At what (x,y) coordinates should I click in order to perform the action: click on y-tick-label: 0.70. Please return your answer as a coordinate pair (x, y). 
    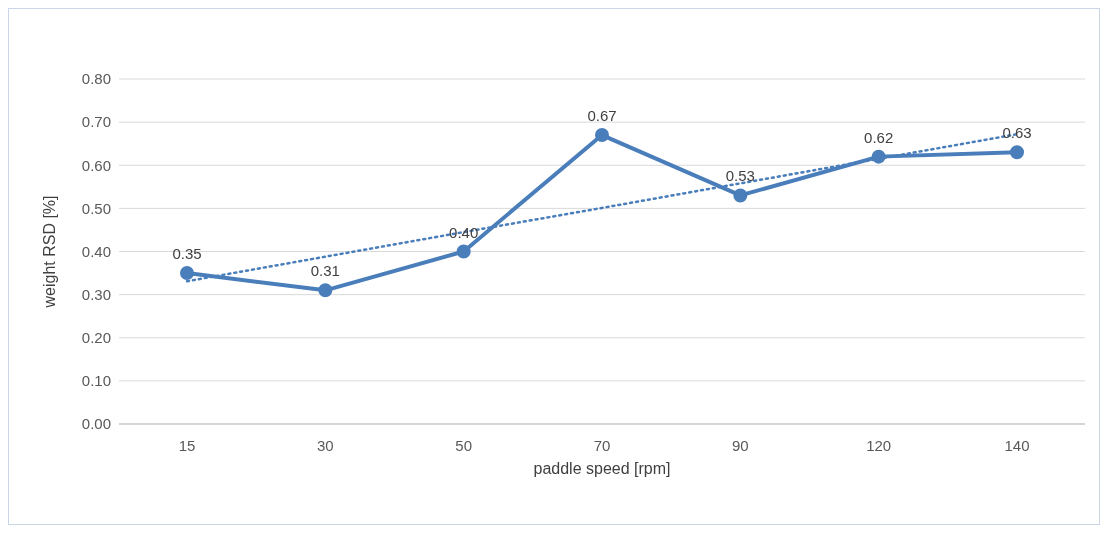
    Looking at the image, I should click on (96, 122).